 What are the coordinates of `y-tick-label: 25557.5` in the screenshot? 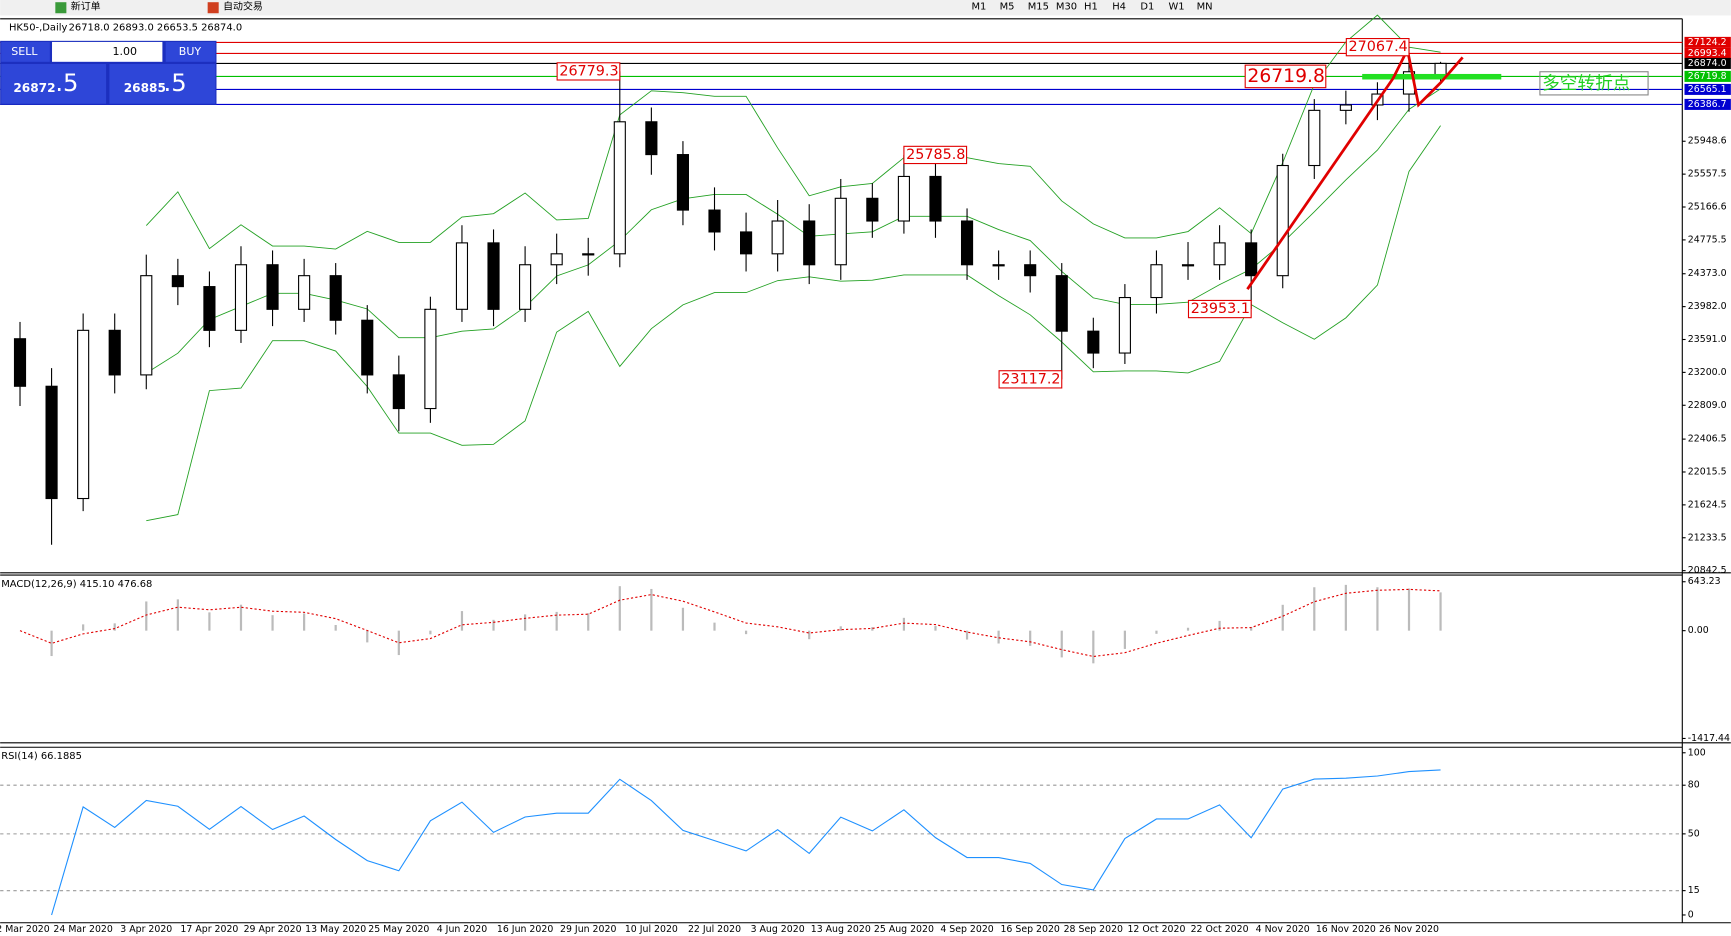 It's located at (1707, 174).